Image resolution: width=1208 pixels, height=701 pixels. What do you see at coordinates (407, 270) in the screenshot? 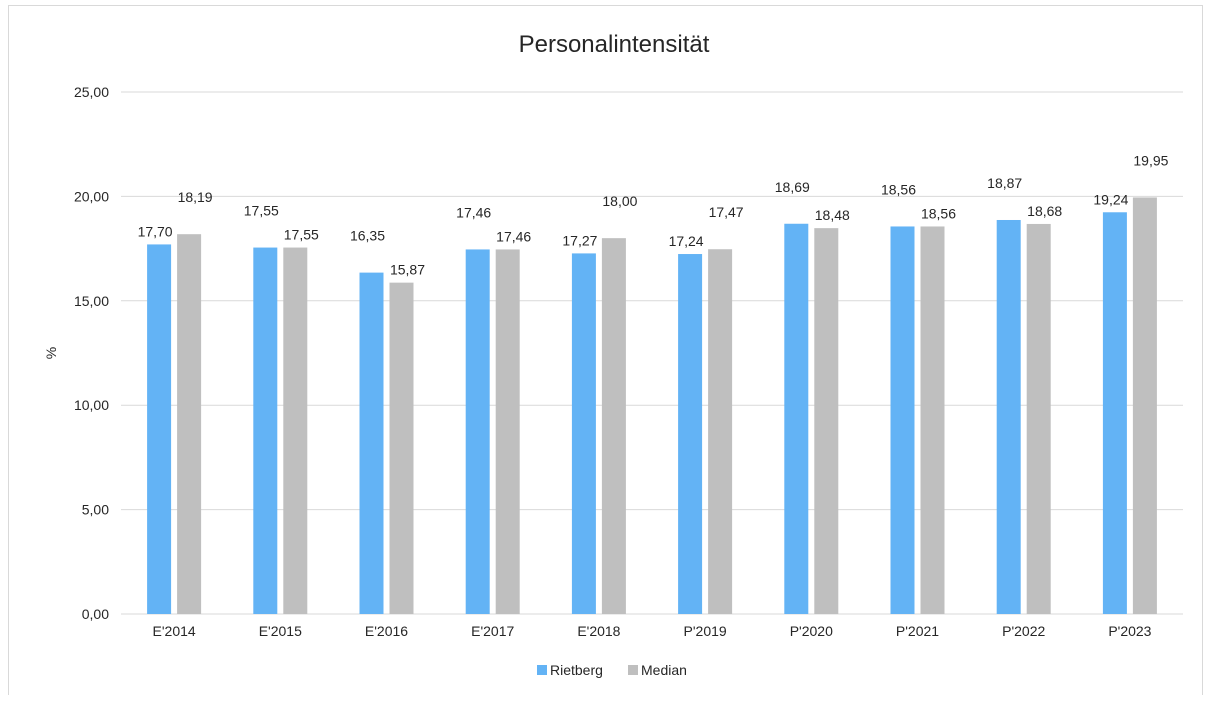
I see `data-label-median: 15,87` at bounding box center [407, 270].